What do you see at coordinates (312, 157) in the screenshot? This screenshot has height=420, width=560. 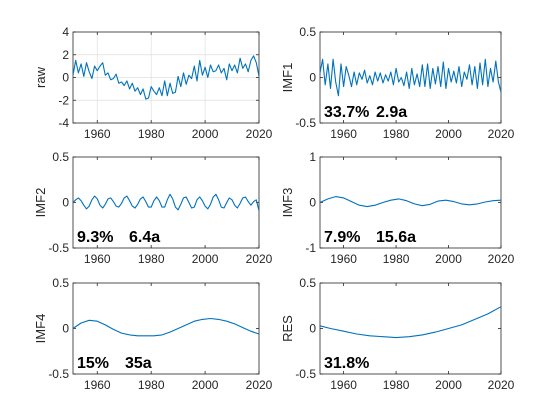 I see `y-tick-label: 1` at bounding box center [312, 157].